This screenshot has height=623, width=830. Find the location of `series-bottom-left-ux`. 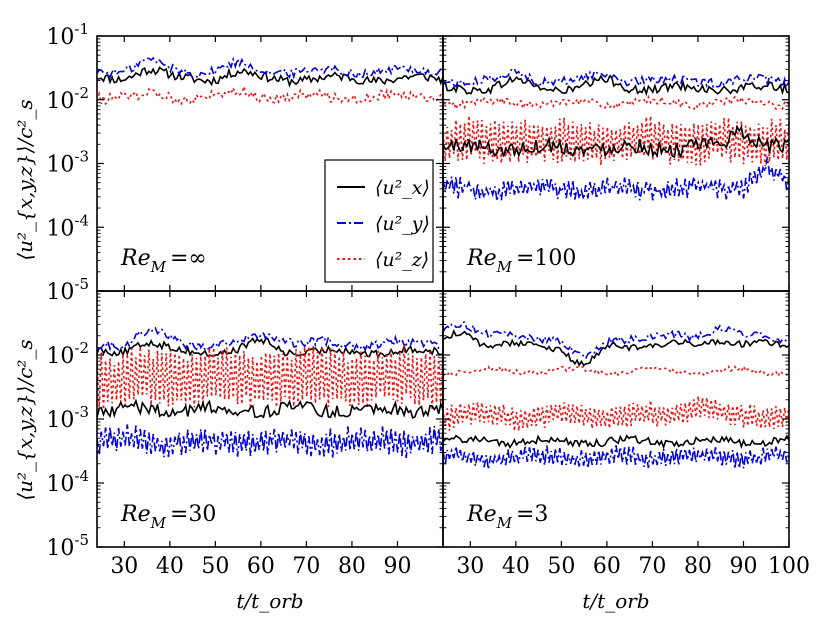

series-bottom-left-ux is located at coordinates (270, 348).